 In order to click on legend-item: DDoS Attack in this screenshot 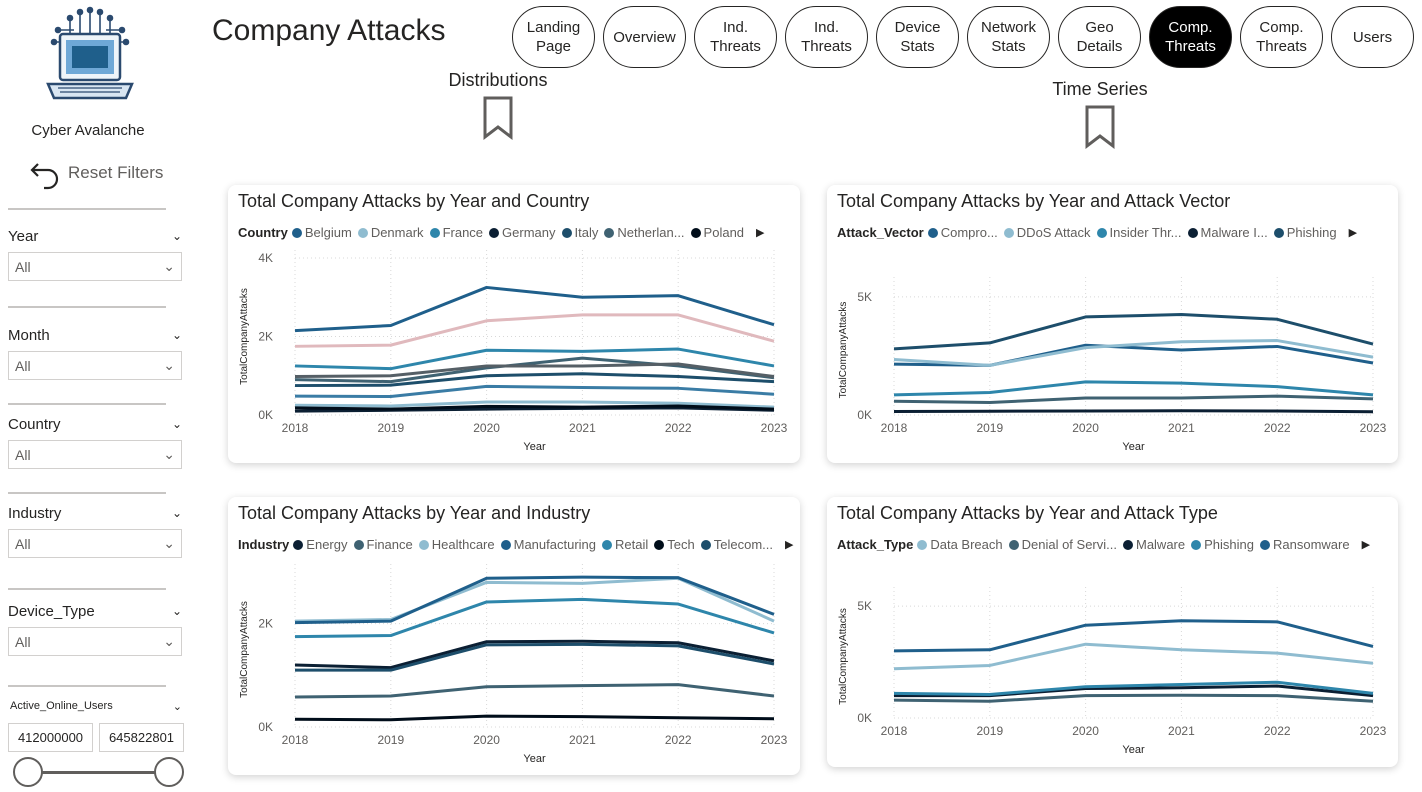, I will do `click(1047, 232)`.